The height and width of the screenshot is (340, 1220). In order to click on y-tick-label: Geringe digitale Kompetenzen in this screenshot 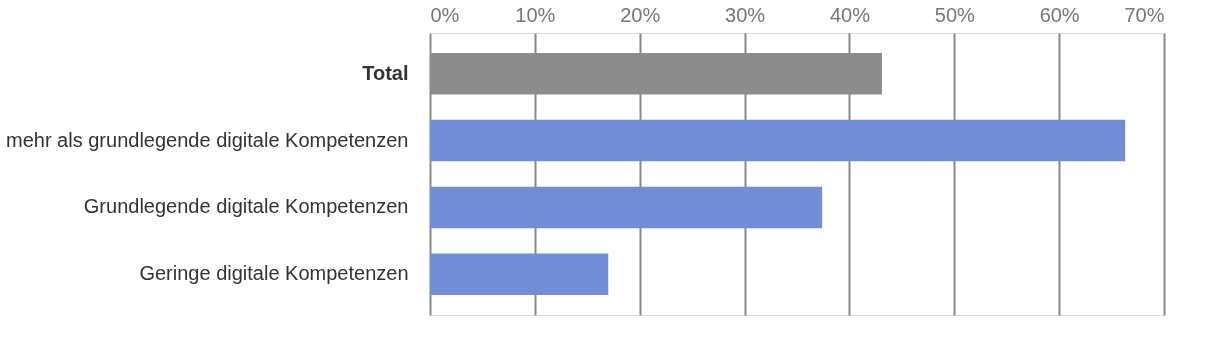, I will do `click(274, 273)`.